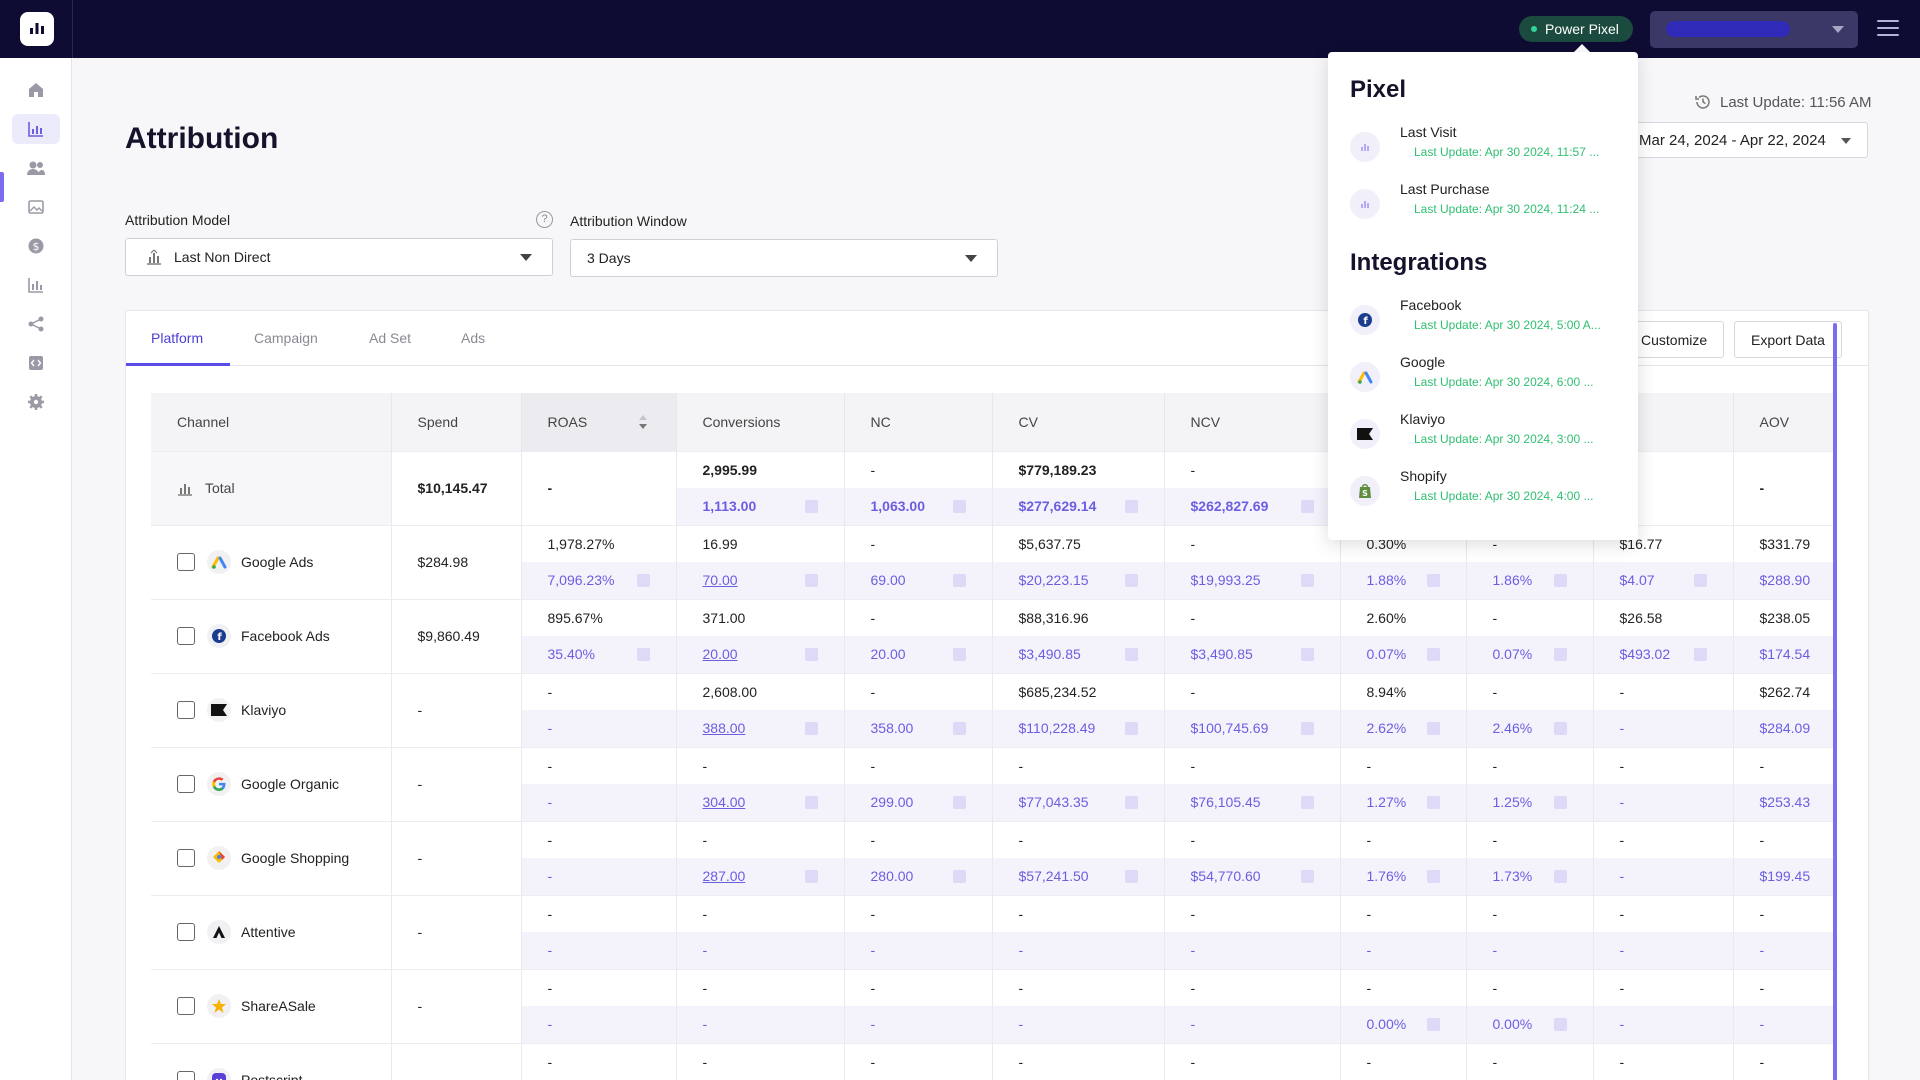  Describe the element at coordinates (36, 285) in the screenshot. I see `reports-icon` at that location.